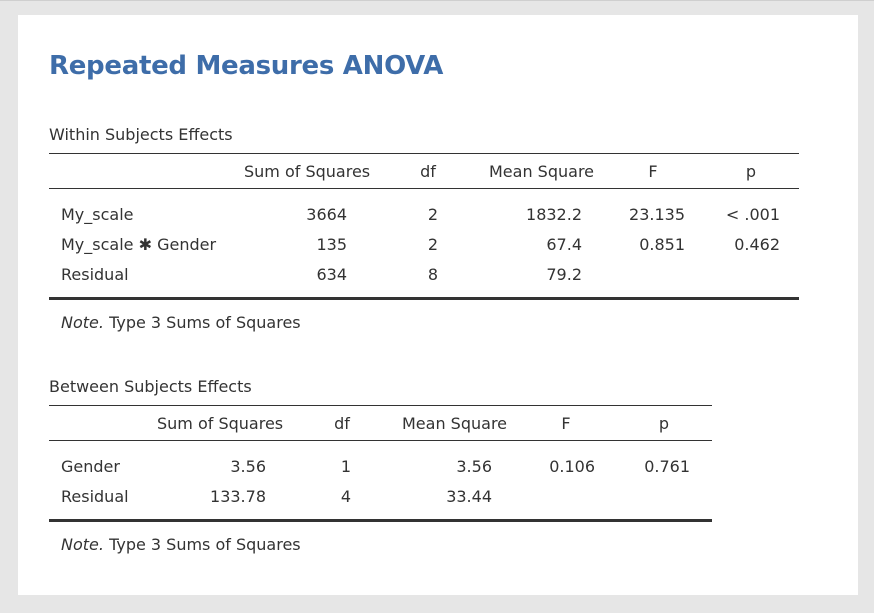 This screenshot has height=613, width=874. Describe the element at coordinates (437, 4) in the screenshot. I see `window-frame` at that location.